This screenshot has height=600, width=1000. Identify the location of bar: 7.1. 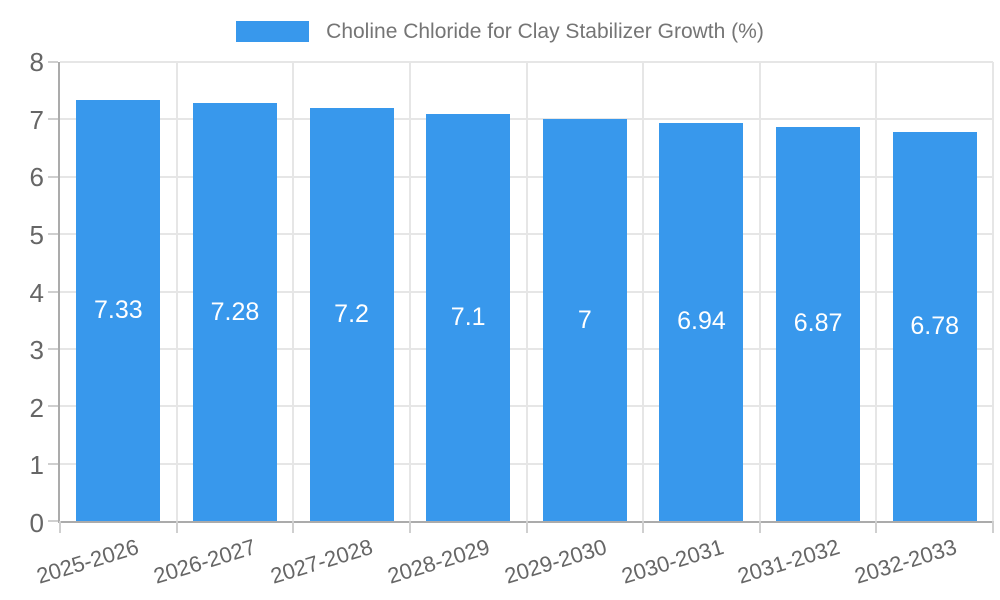
(468, 317).